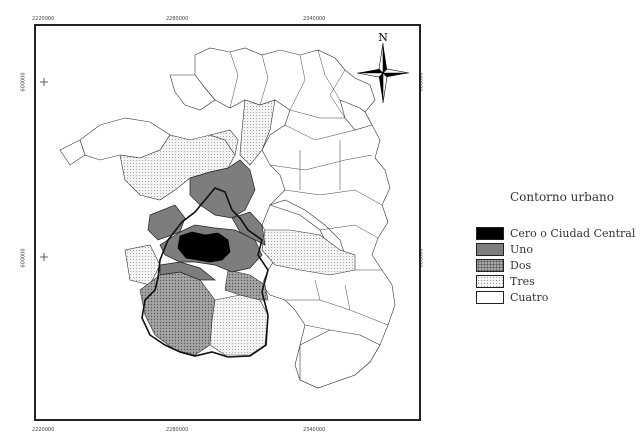 The width and height of the screenshot is (643, 446). What do you see at coordinates (521, 265) in the screenshot?
I see `legend-label: Dos` at bounding box center [521, 265].